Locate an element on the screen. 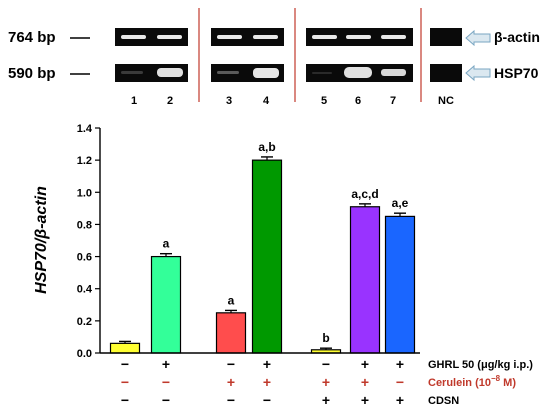 The image size is (550, 416). treatment-label: CDSN is located at coordinates (443, 401).